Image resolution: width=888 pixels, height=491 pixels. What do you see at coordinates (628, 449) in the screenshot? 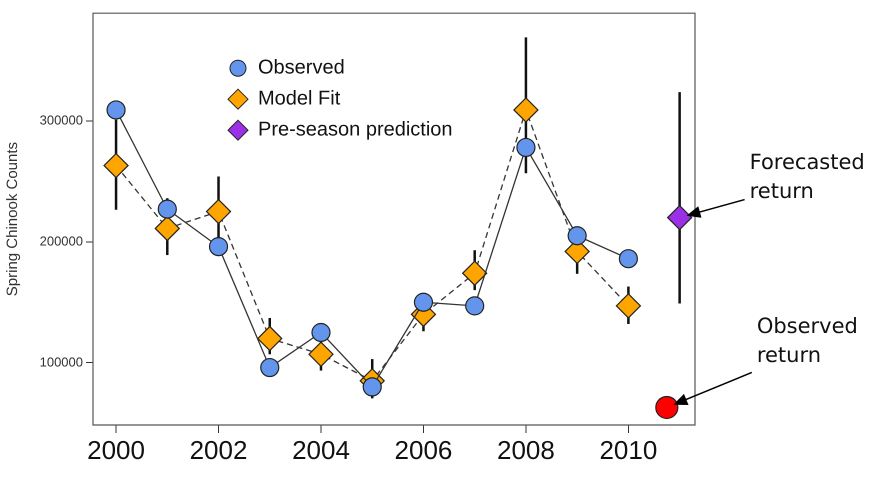
I see `x-tick-label: 2010` at bounding box center [628, 449].